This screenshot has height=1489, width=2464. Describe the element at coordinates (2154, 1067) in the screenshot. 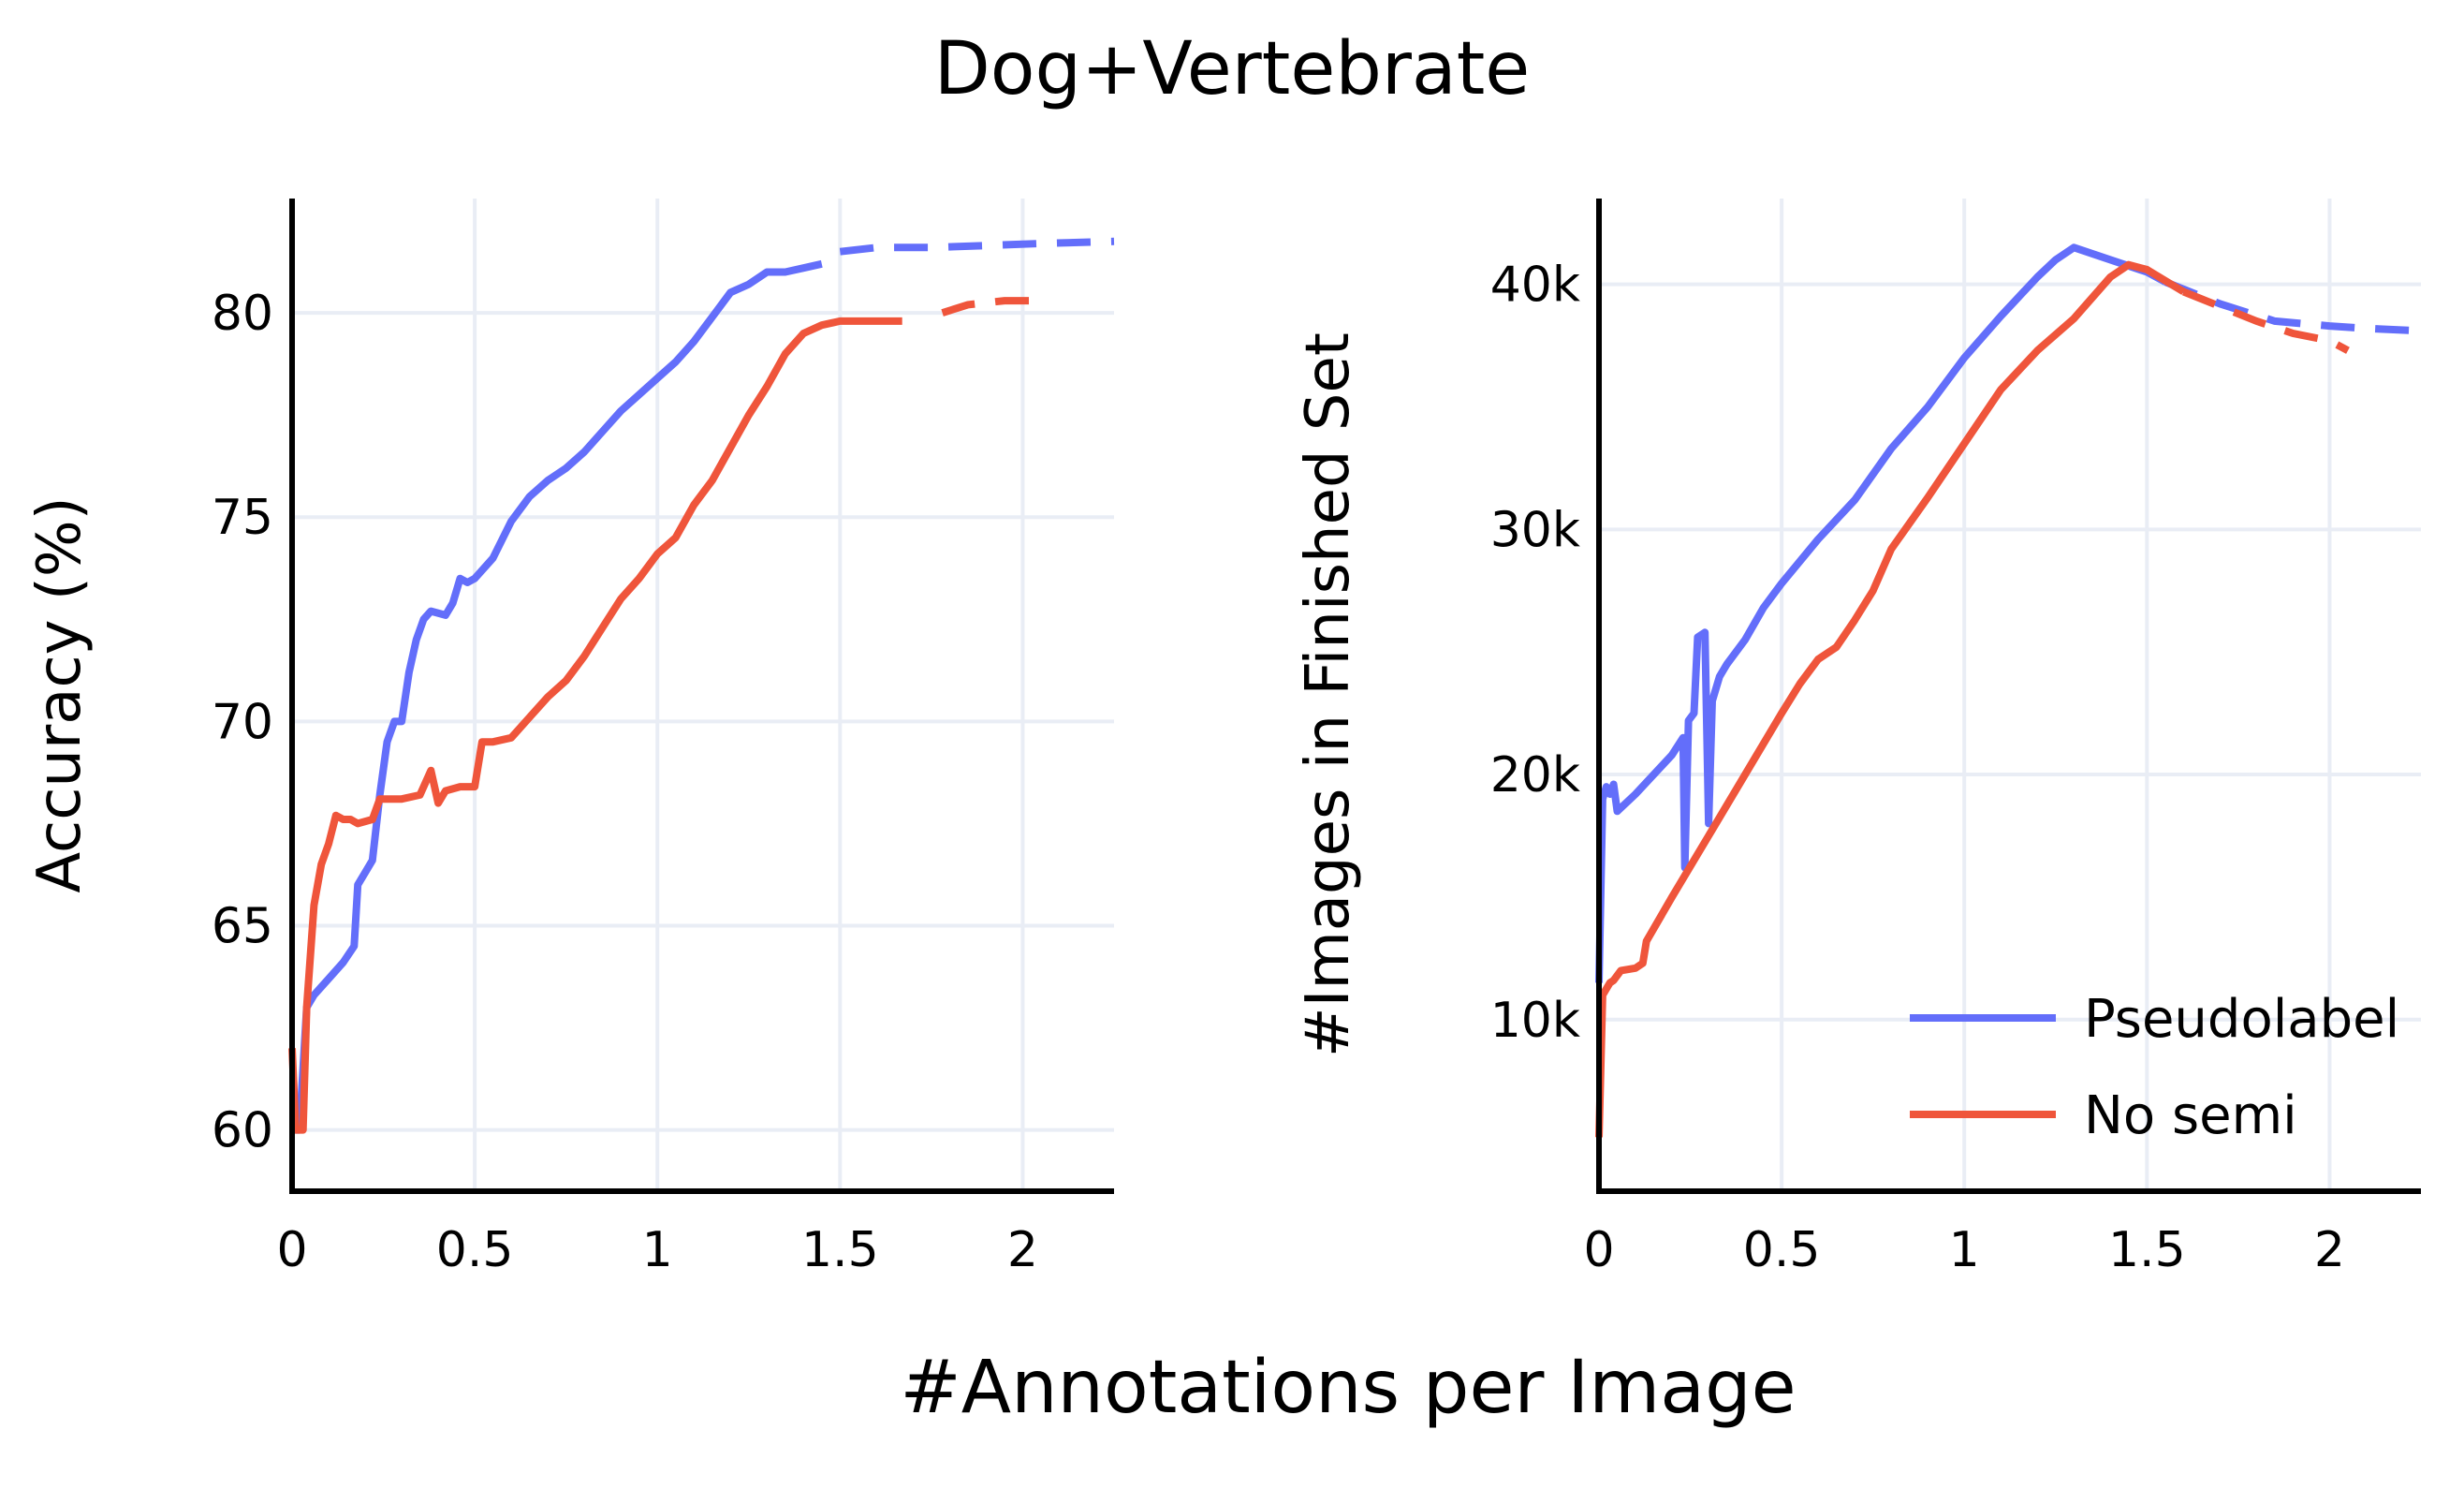

I see `legend: Pseudolabel No semi` at that location.